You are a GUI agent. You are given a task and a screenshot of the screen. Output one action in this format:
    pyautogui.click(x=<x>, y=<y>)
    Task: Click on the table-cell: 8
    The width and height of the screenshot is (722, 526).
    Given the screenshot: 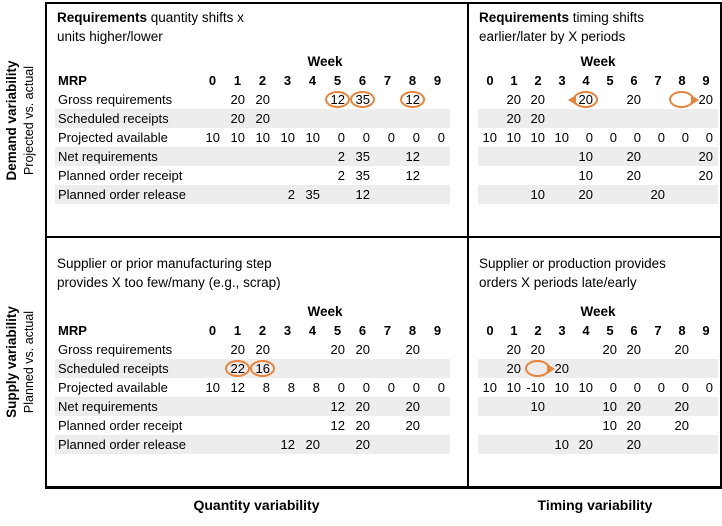 What is the action you would take?
    pyautogui.click(x=291, y=387)
    